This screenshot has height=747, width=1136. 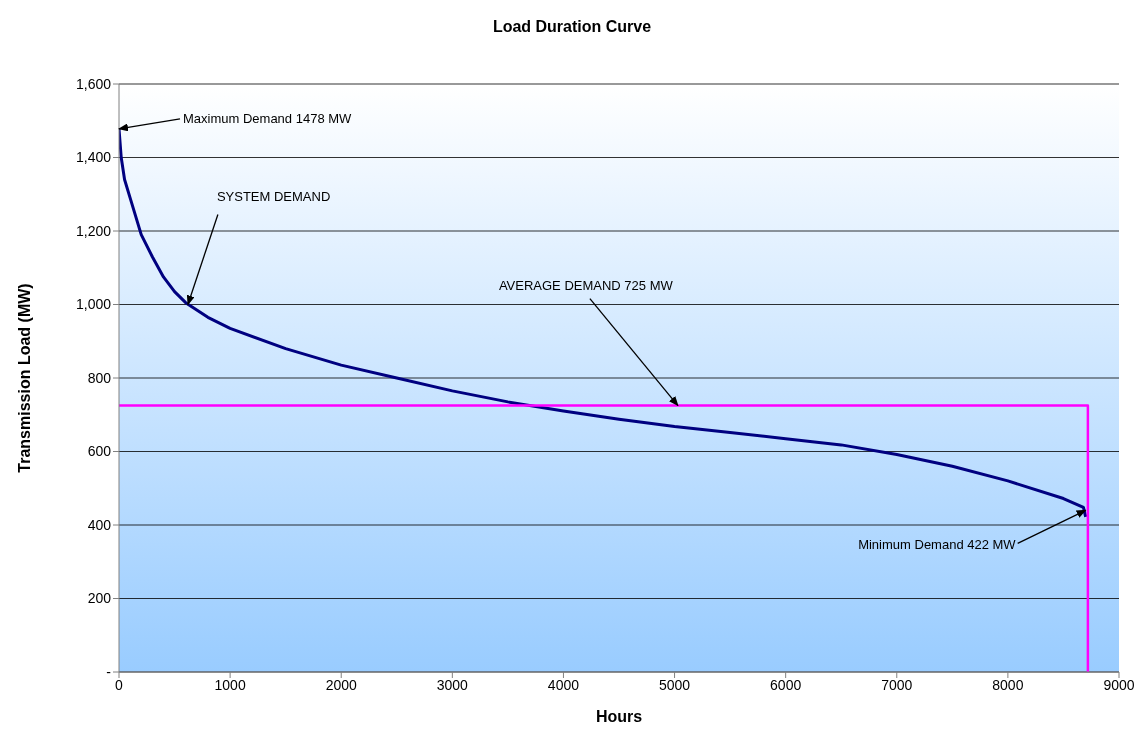 What do you see at coordinates (674, 684) in the screenshot?
I see `x-tick-label: 5000` at bounding box center [674, 684].